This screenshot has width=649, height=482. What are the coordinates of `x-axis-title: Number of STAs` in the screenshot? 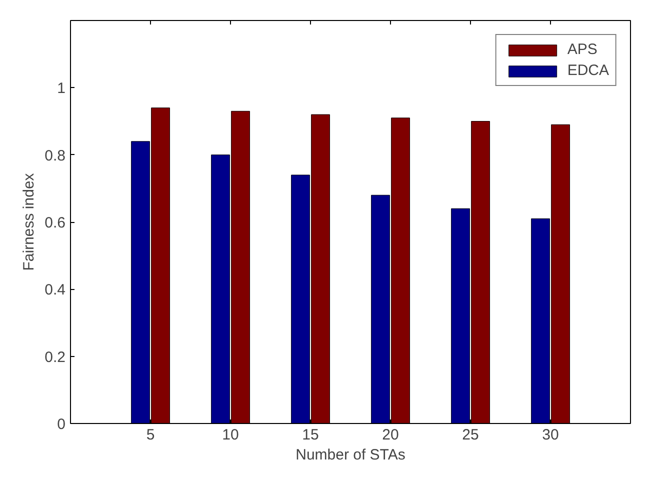 It's located at (351, 455).